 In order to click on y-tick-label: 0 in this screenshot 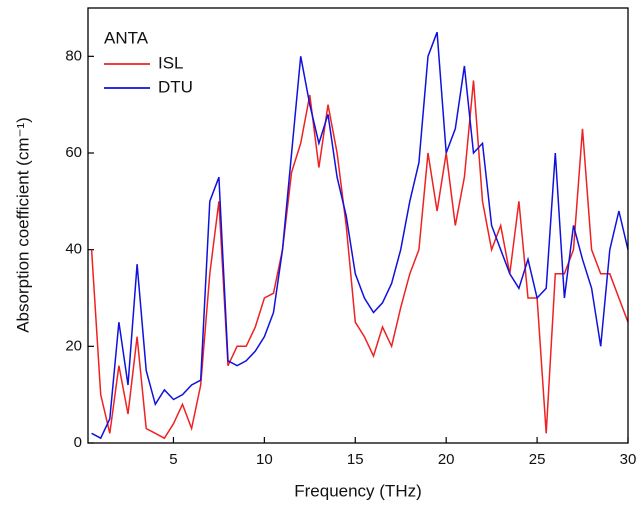, I will do `click(78, 442)`.